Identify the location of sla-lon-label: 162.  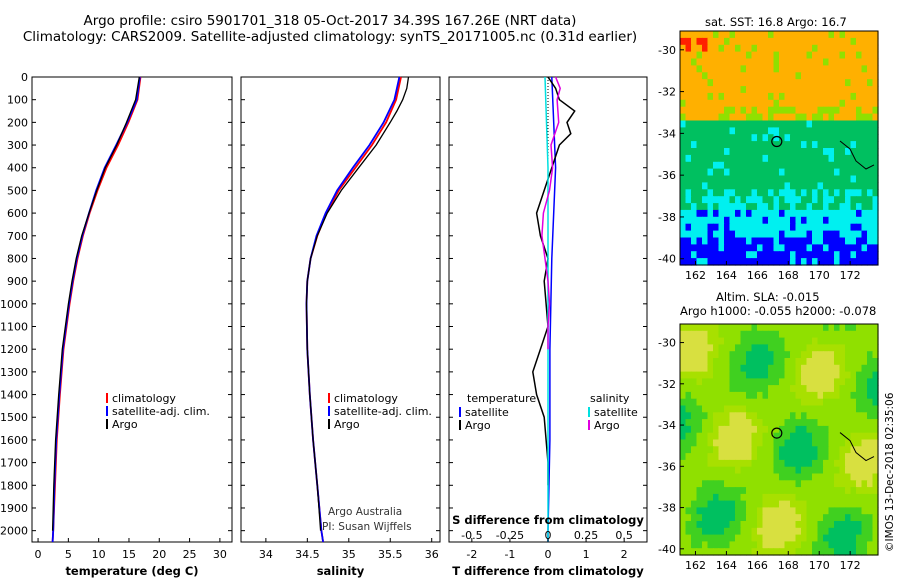
(695, 565).